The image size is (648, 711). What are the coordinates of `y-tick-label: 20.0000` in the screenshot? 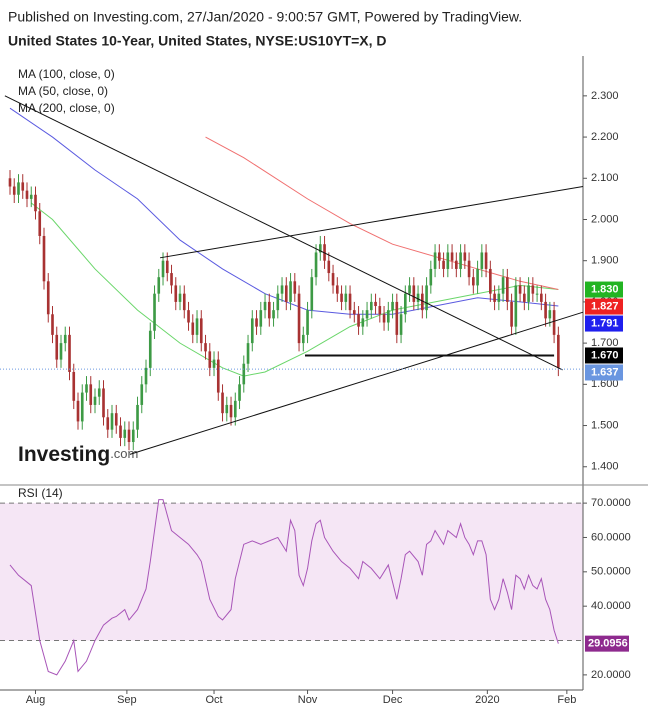 It's located at (611, 675).